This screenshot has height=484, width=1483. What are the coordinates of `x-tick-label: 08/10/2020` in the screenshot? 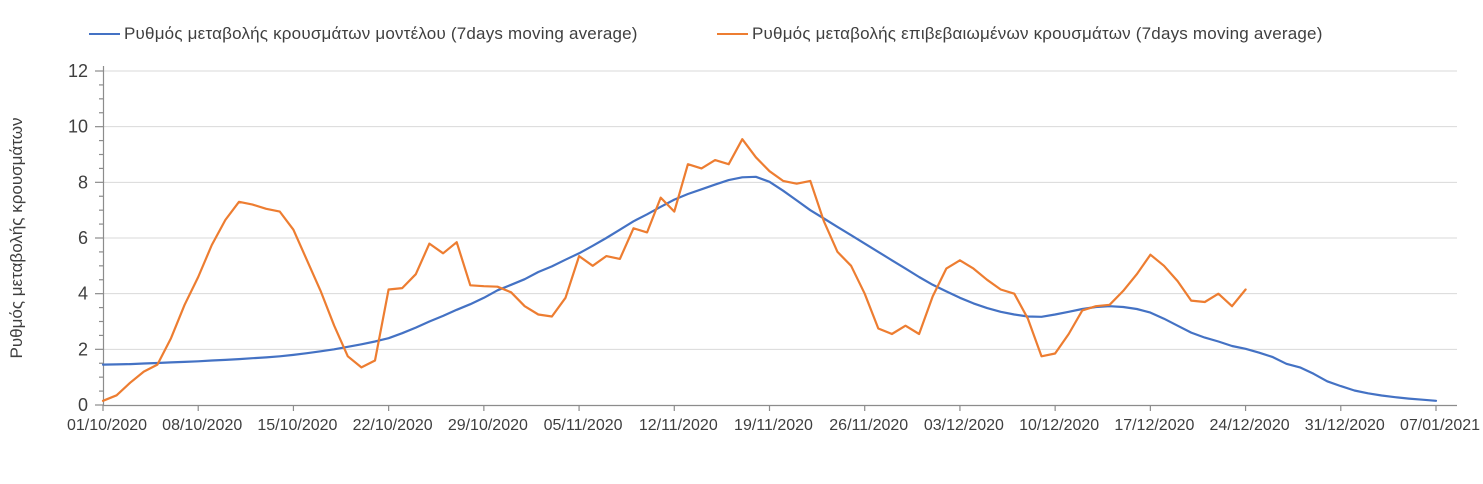 It's located at (202, 425).